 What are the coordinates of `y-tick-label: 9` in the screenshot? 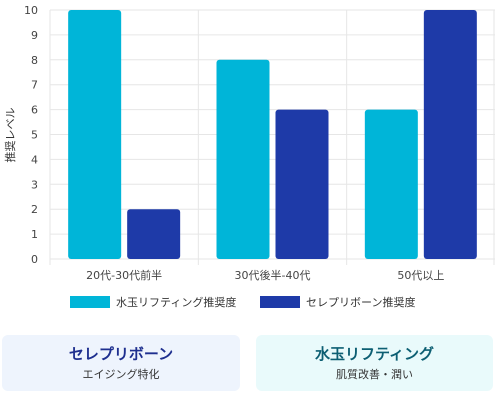 It's located at (34, 35).